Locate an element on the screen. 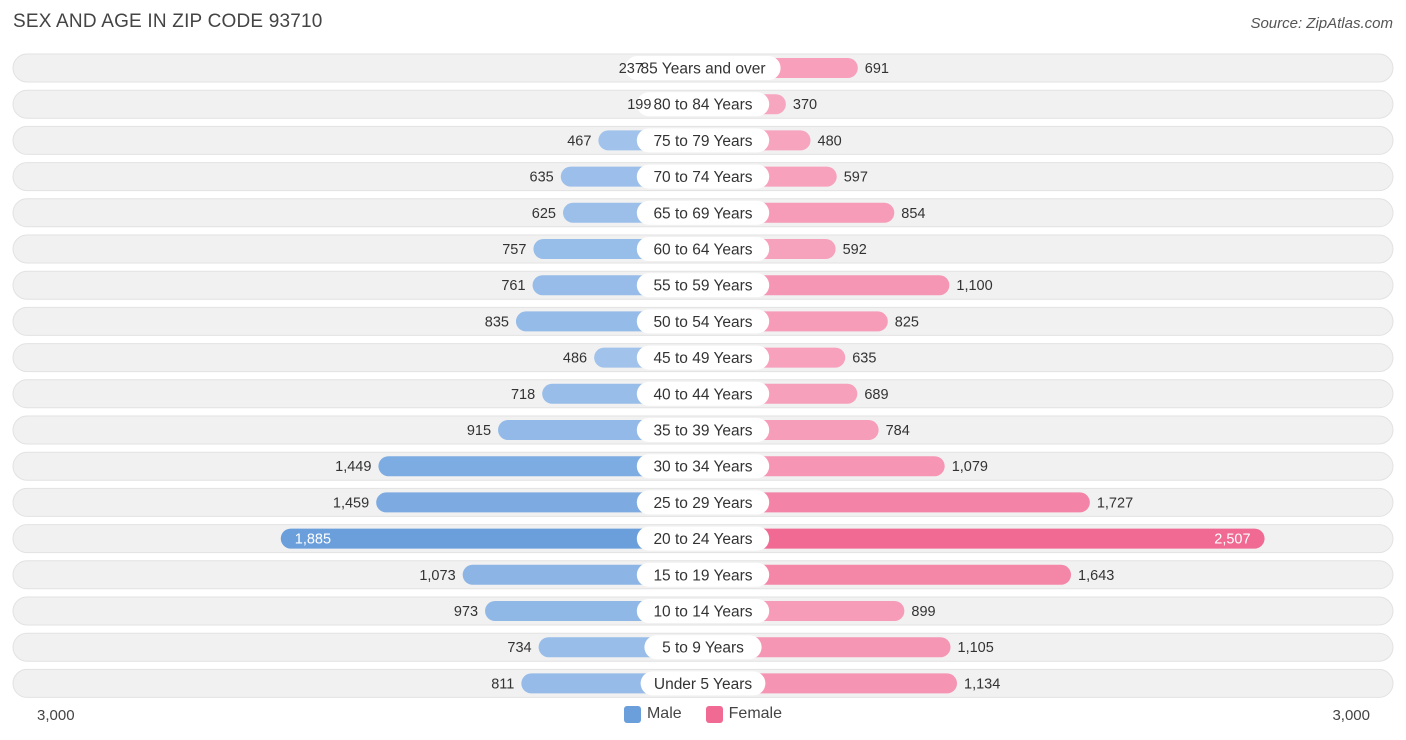 Image resolution: width=1406 pixels, height=740 pixels. category-label: 50 to 54 Years is located at coordinates (702, 322).